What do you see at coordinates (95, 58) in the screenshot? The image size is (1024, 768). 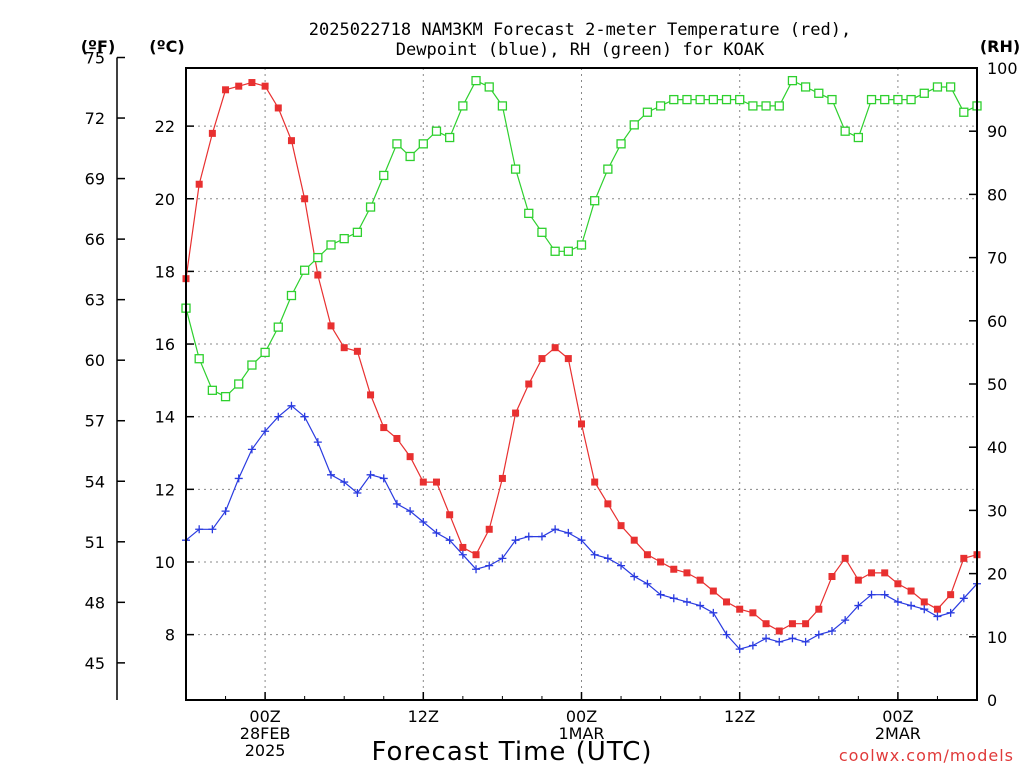 I see `fahrenheit-tick-label: 75` at bounding box center [95, 58].